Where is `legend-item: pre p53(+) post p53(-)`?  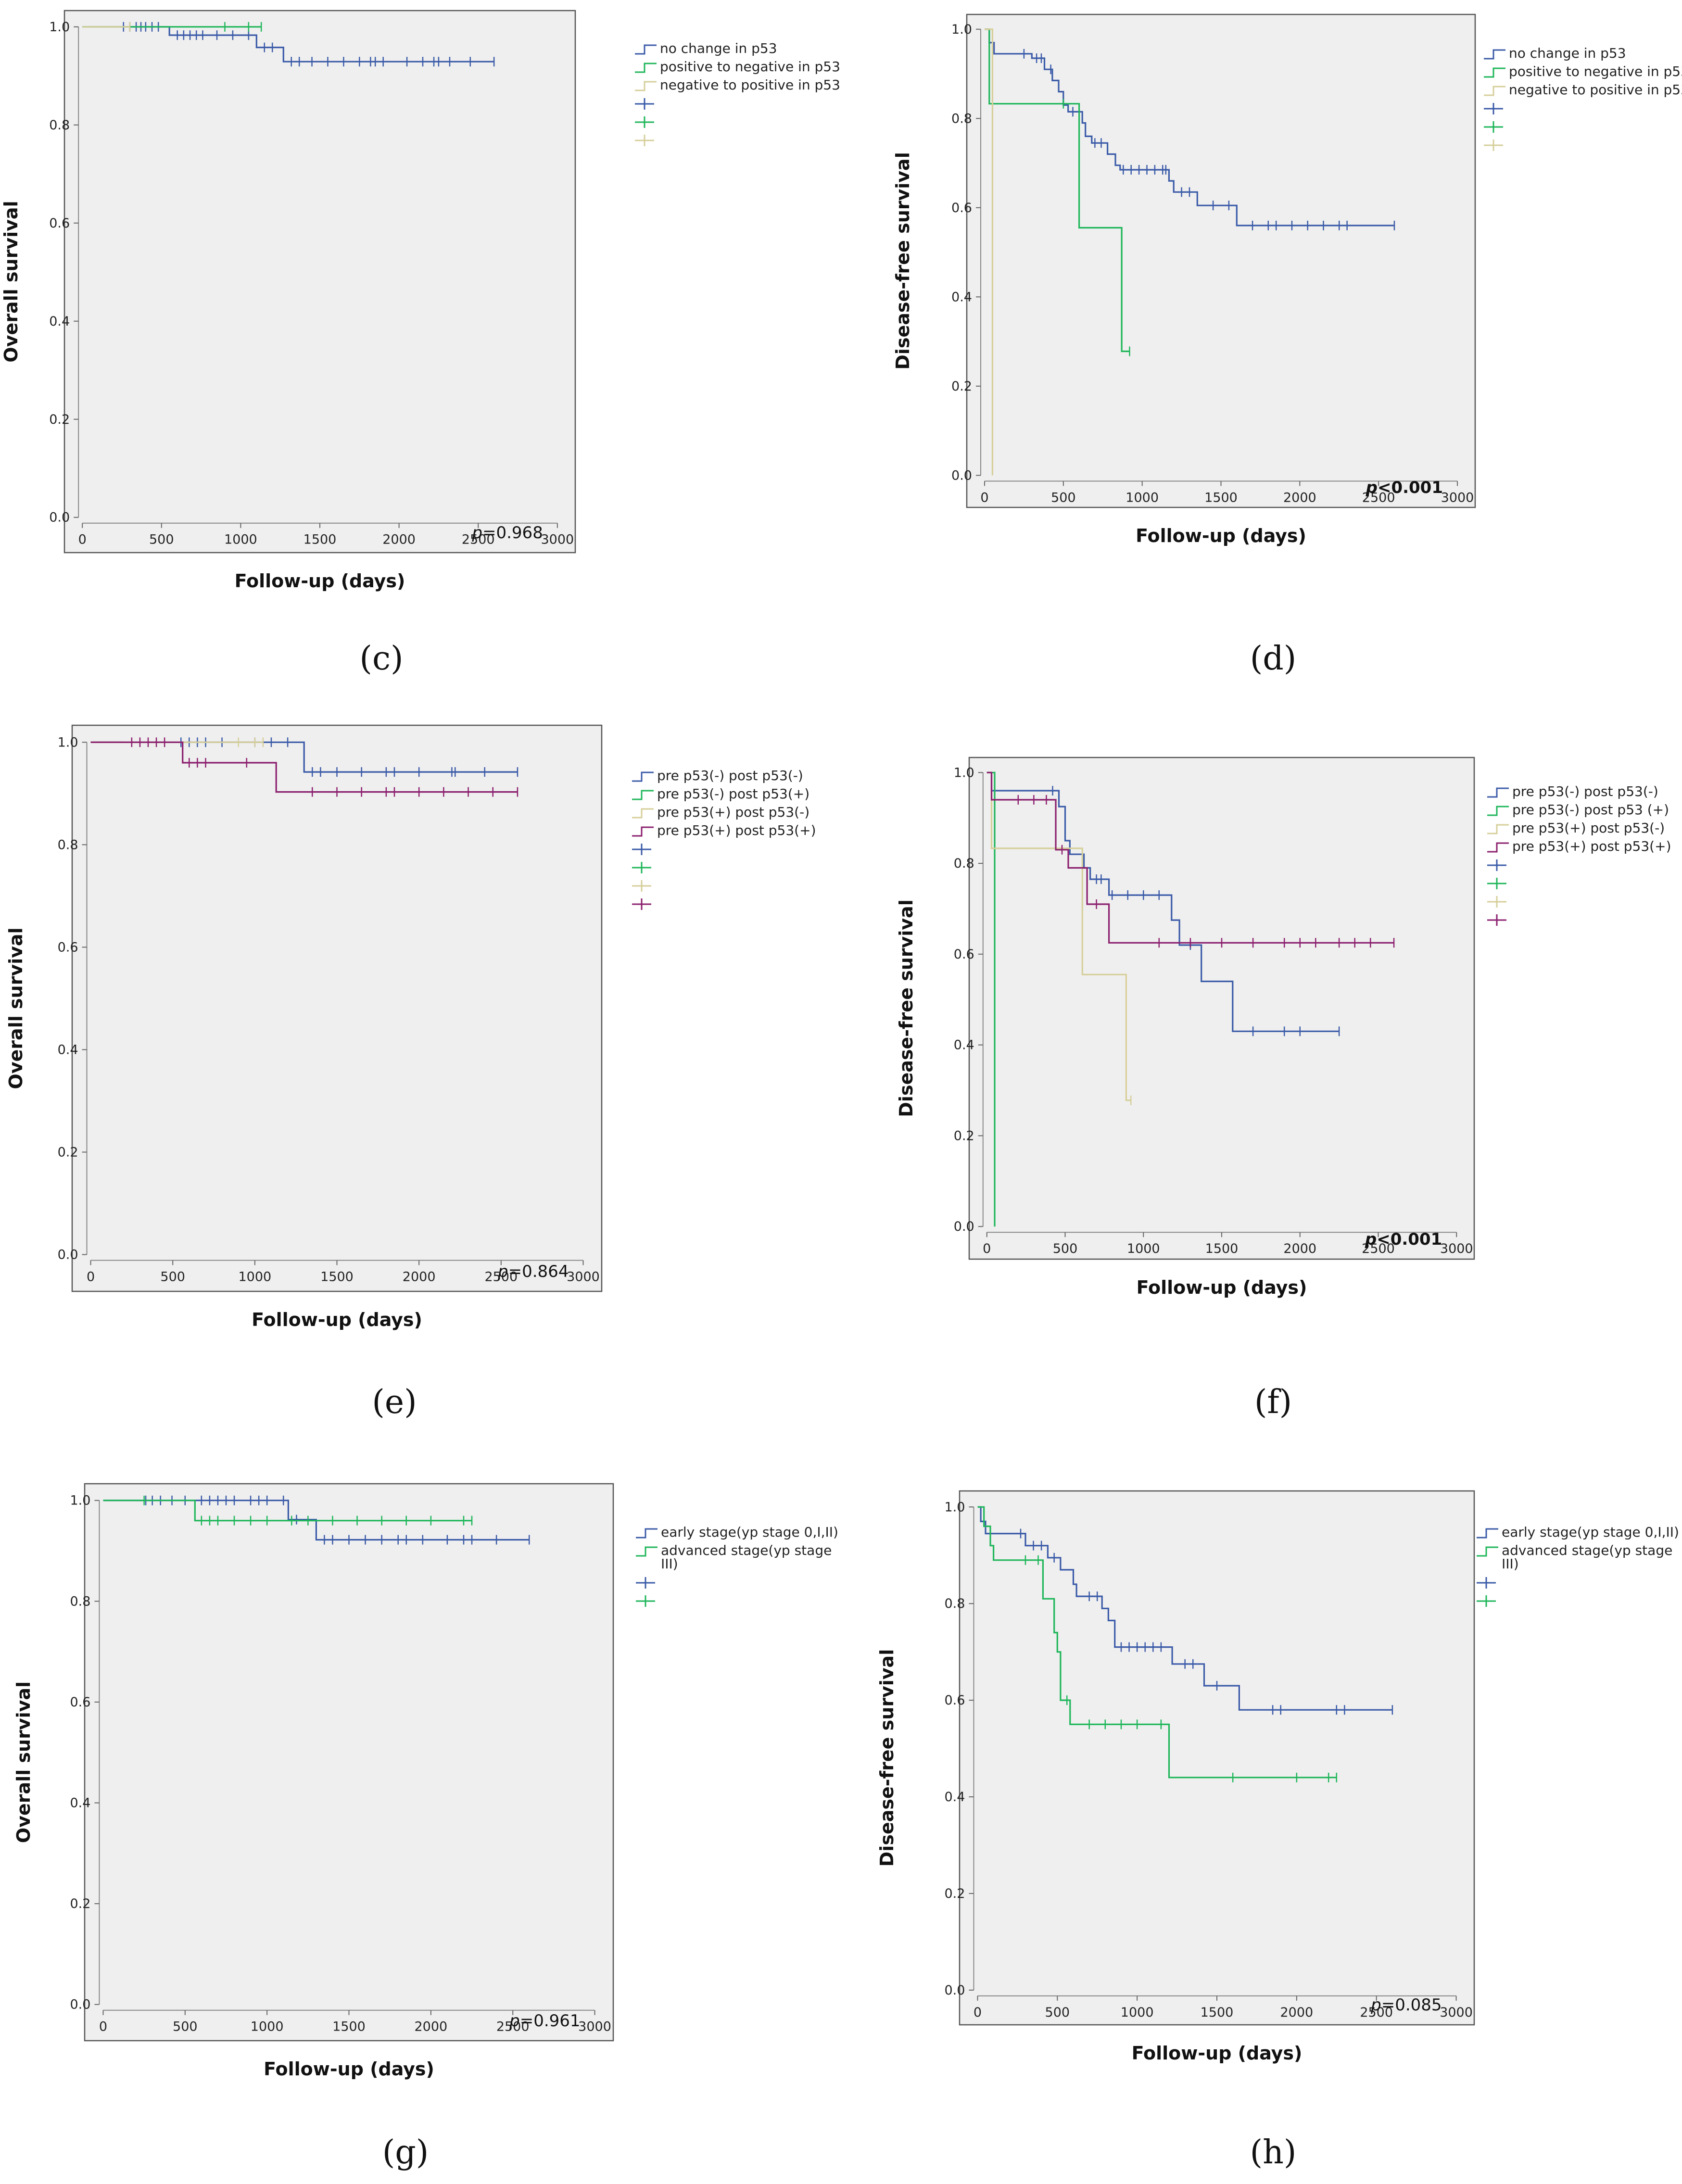 legend-item: pre p53(+) post p53(-) is located at coordinates (1576, 828).